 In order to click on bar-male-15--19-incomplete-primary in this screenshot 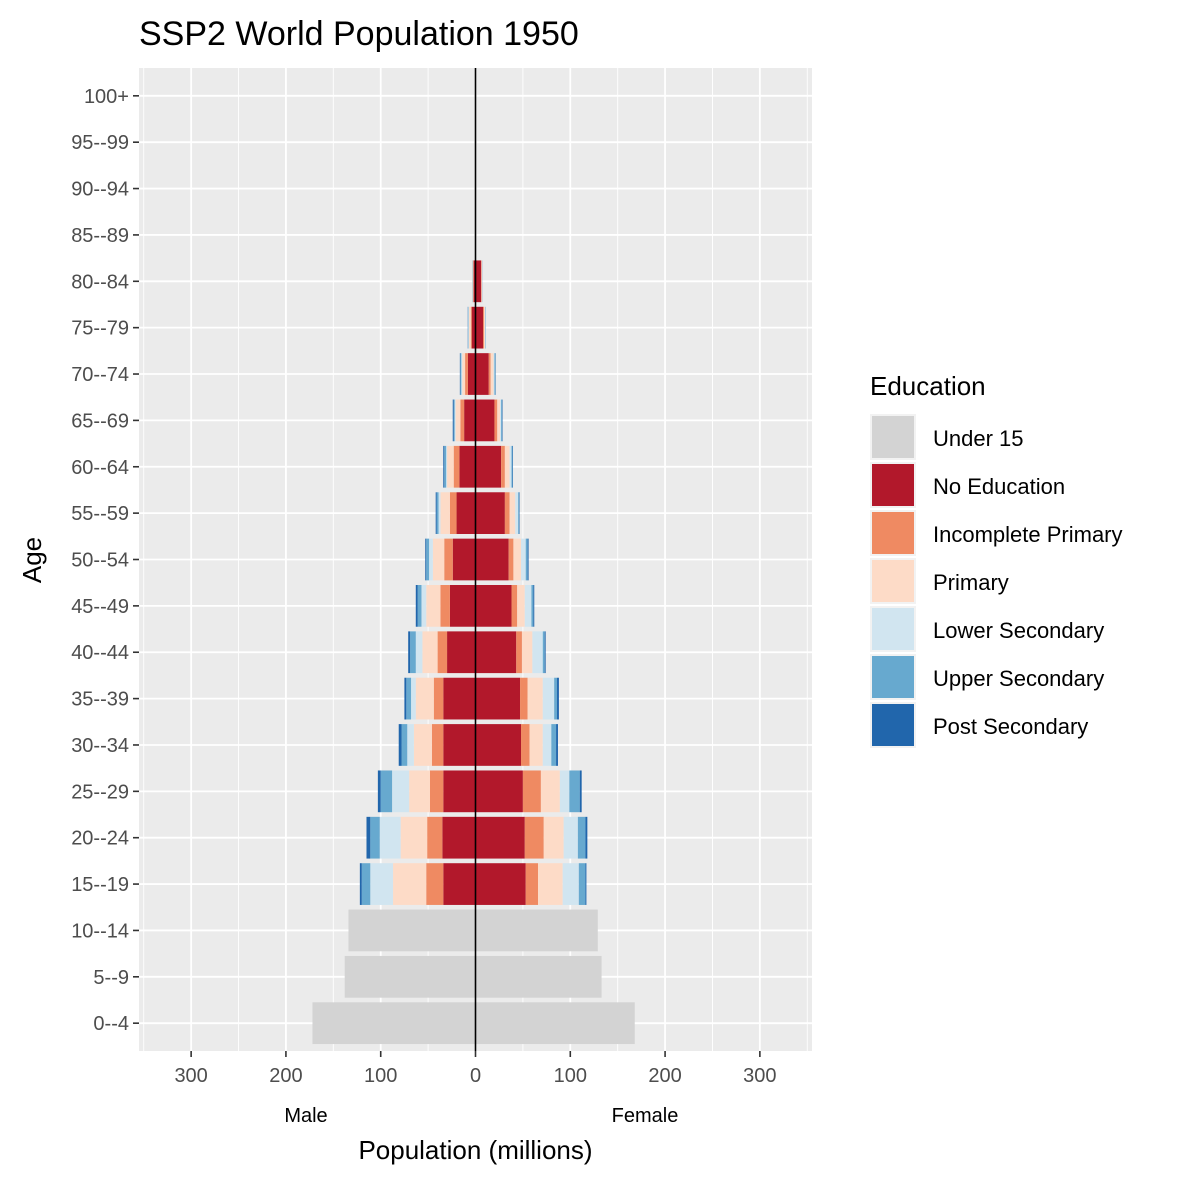, I will do `click(435, 884)`.